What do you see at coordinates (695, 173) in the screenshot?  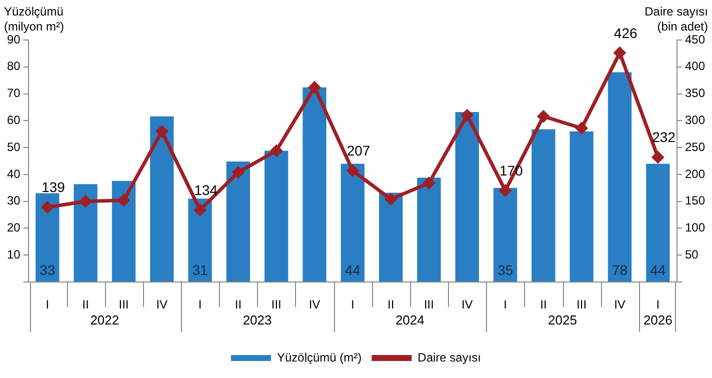 I see `y2-tick-label: 200` at bounding box center [695, 173].